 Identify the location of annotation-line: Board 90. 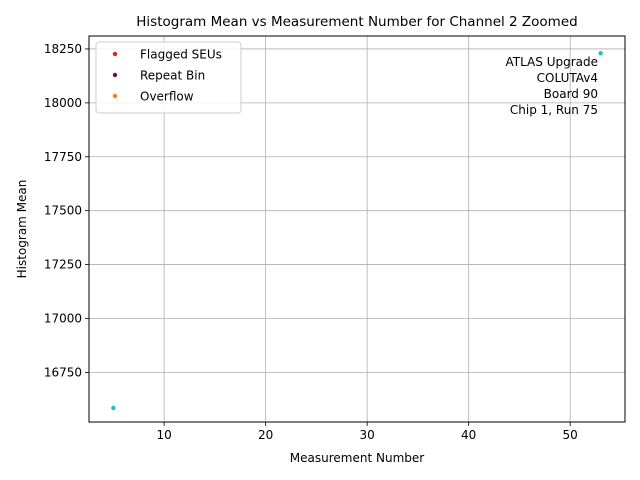
(571, 94).